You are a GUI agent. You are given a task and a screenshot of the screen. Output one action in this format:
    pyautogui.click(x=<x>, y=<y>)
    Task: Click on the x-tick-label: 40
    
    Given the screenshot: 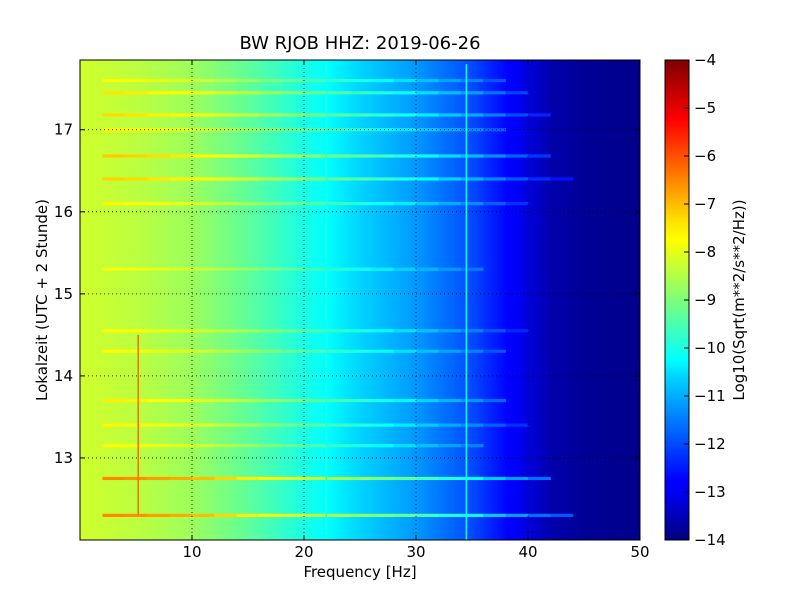 What is the action you would take?
    pyautogui.click(x=527, y=552)
    